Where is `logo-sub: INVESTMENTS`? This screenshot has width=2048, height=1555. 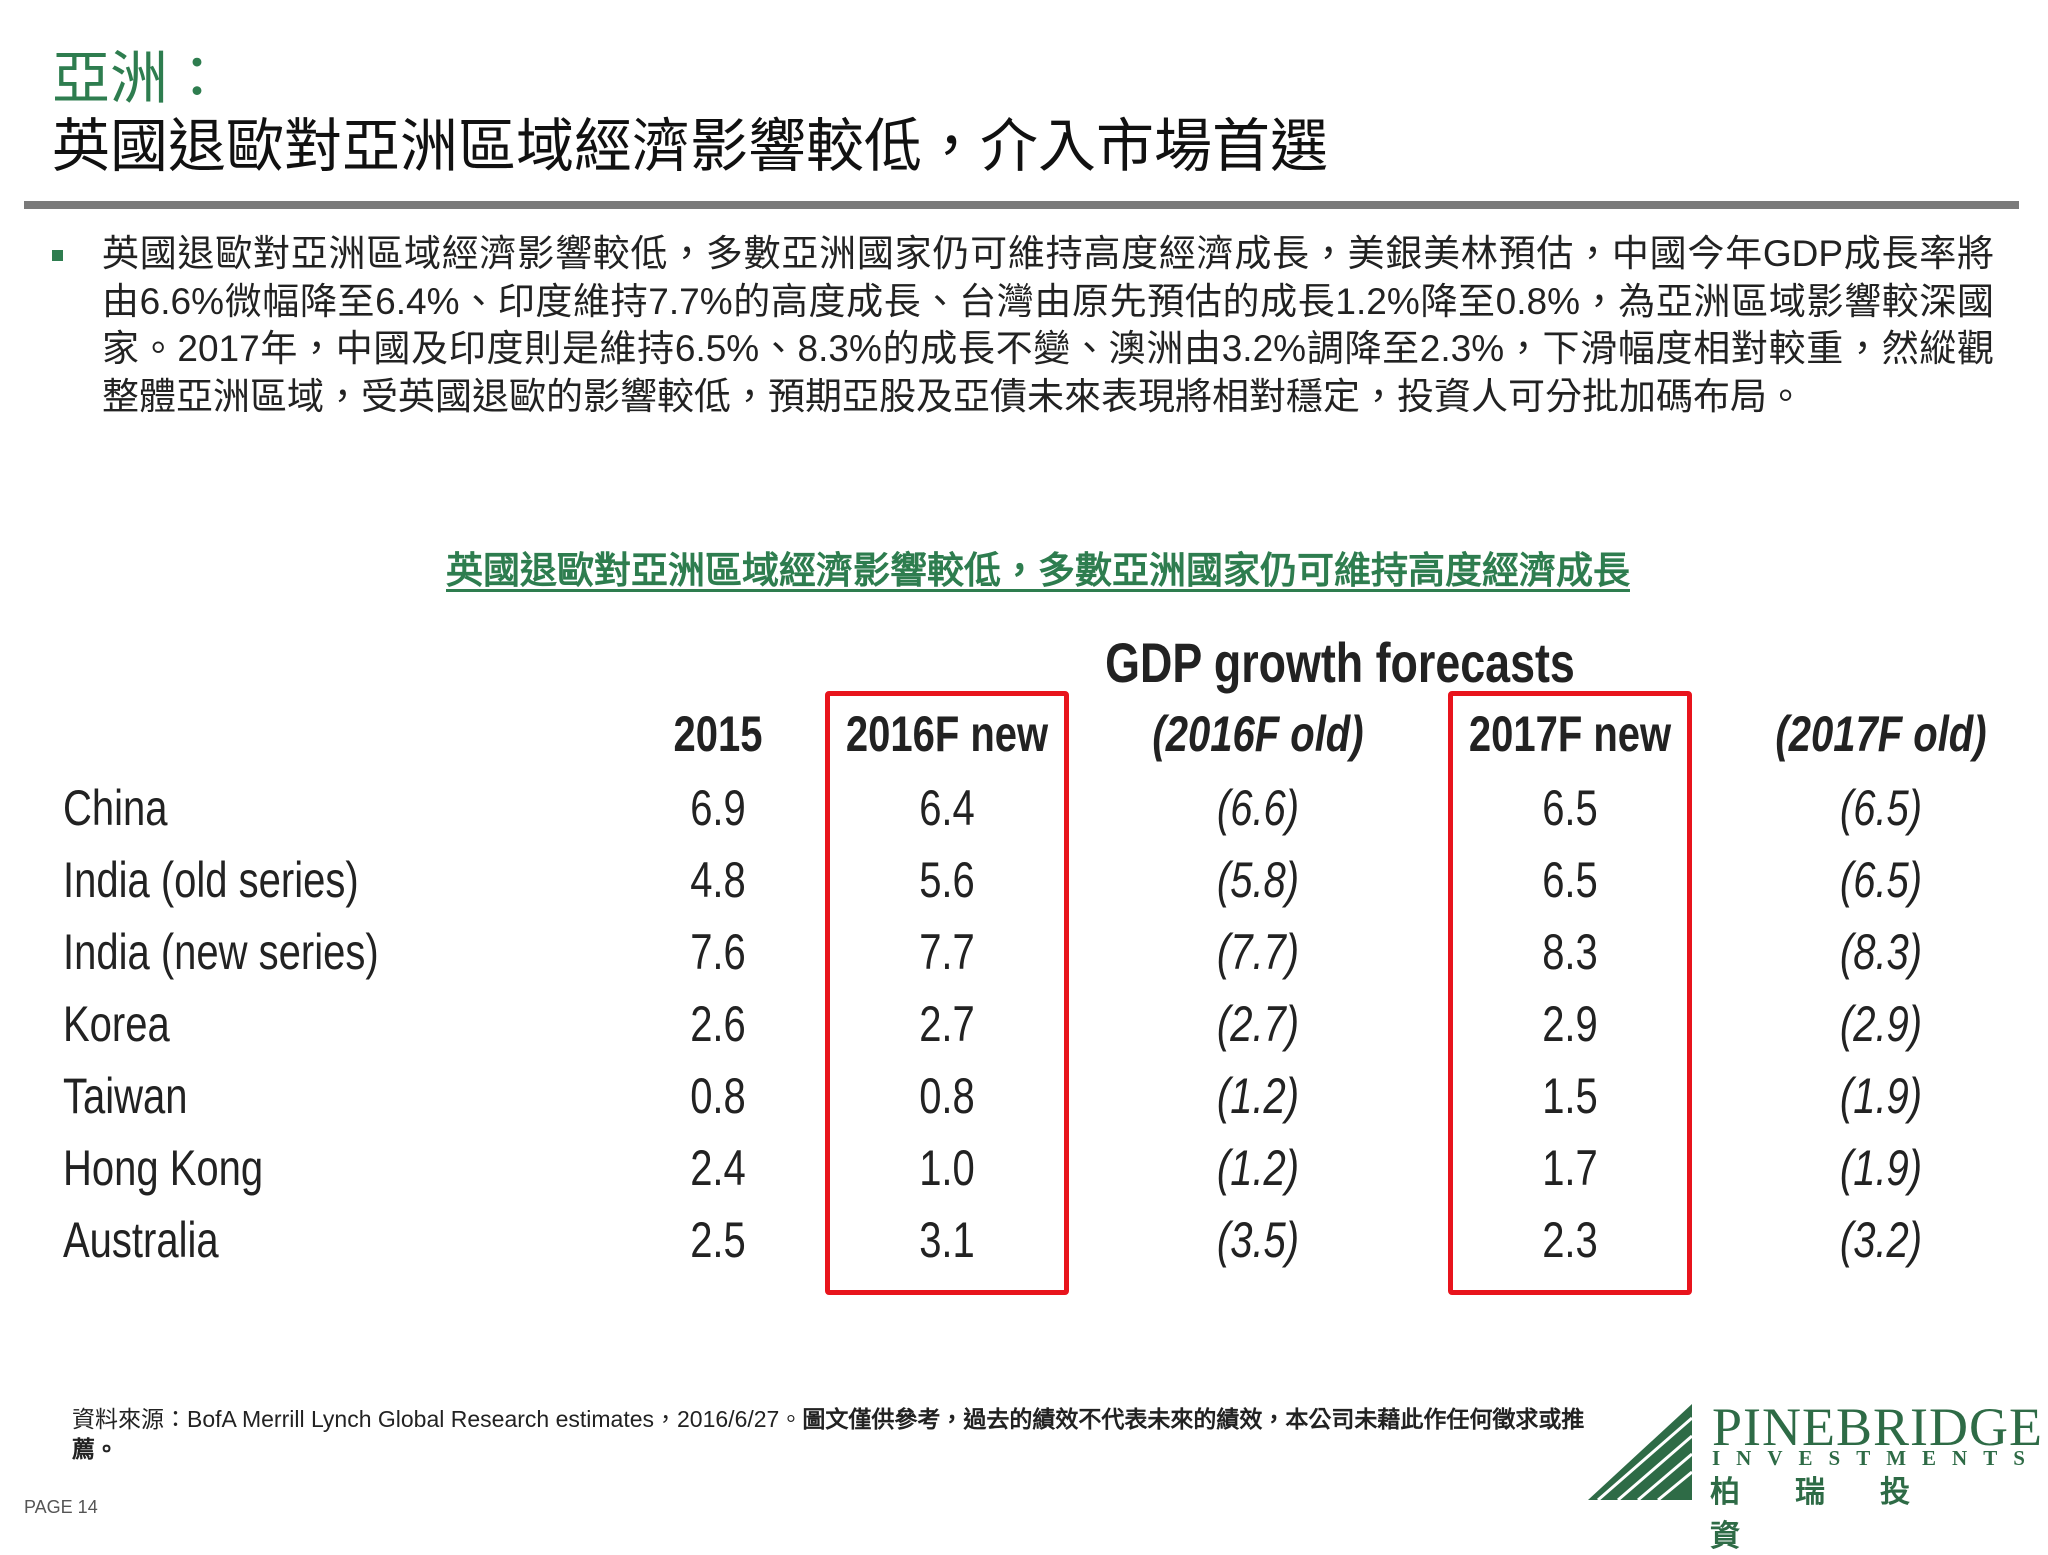 logo-sub: INVESTMENTS is located at coordinates (1876, 1458).